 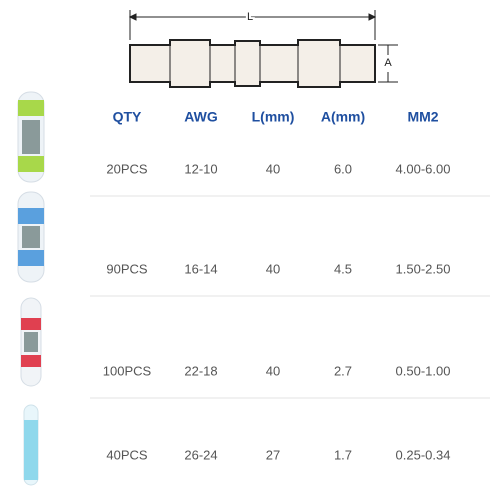 What do you see at coordinates (423, 268) in the screenshot?
I see `table-cell: 1.50-2.50` at bounding box center [423, 268].